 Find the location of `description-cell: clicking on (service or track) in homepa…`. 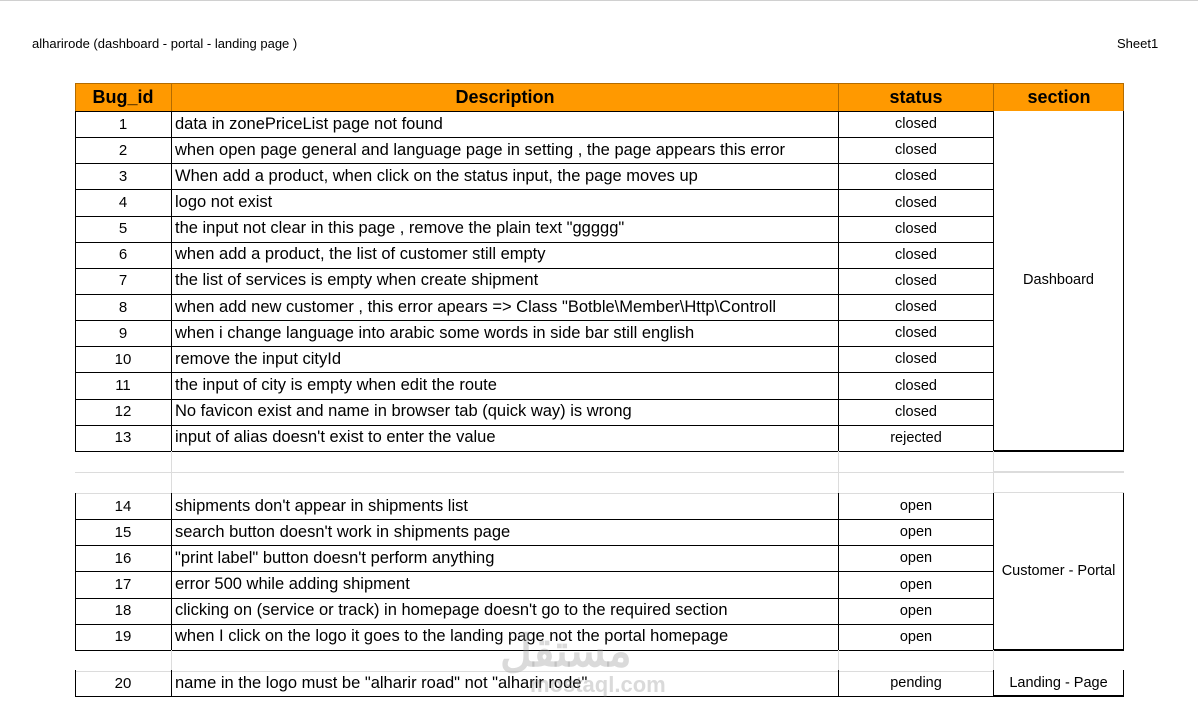

description-cell: clicking on (service or track) in homepa… is located at coordinates (504, 610).